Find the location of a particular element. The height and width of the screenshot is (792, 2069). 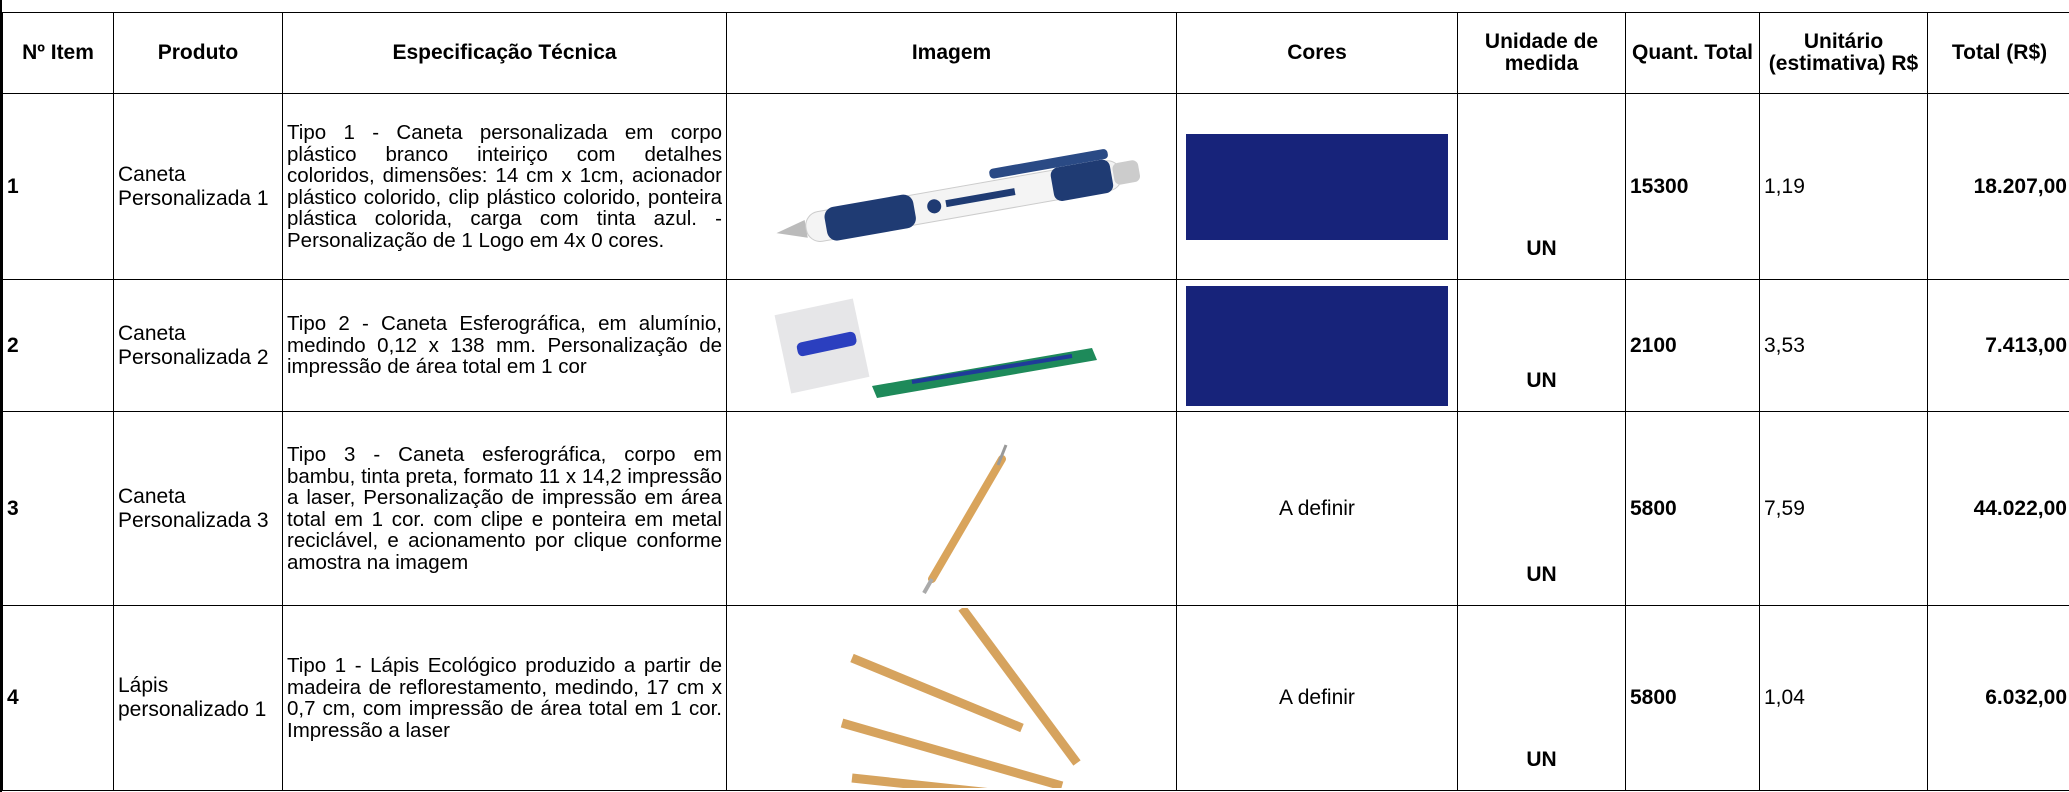

header-cell: Cores is located at coordinates (1317, 53).